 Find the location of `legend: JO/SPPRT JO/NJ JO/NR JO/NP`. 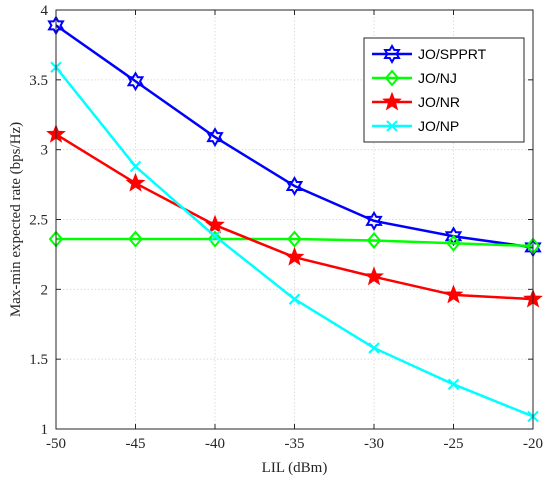

legend: JO/SPPRT JO/NJ JO/NR JO/NP is located at coordinates (444, 90).